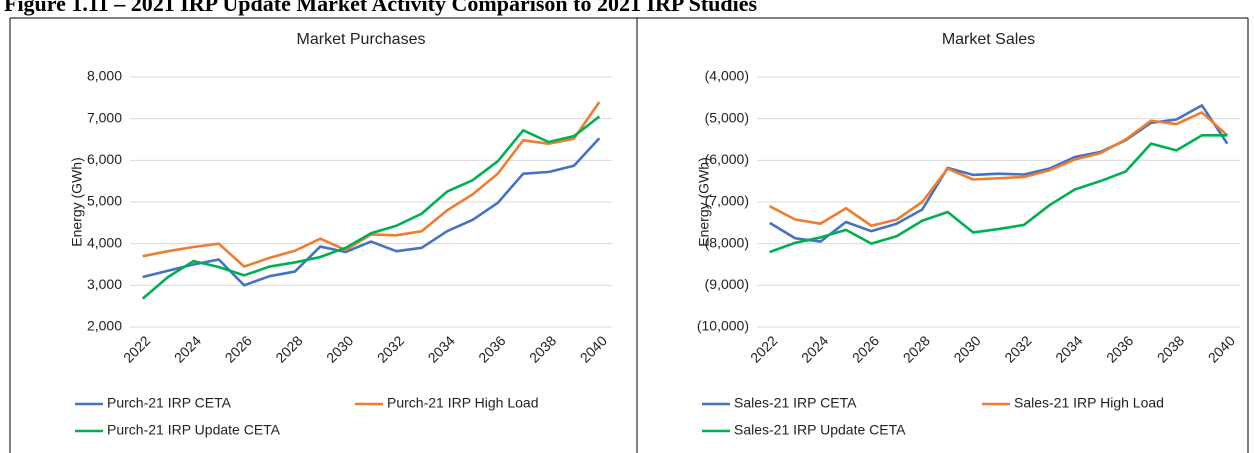 The width and height of the screenshot is (1254, 453). What do you see at coordinates (727, 76) in the screenshot?
I see `y-tick-label: (4,000)` at bounding box center [727, 76].